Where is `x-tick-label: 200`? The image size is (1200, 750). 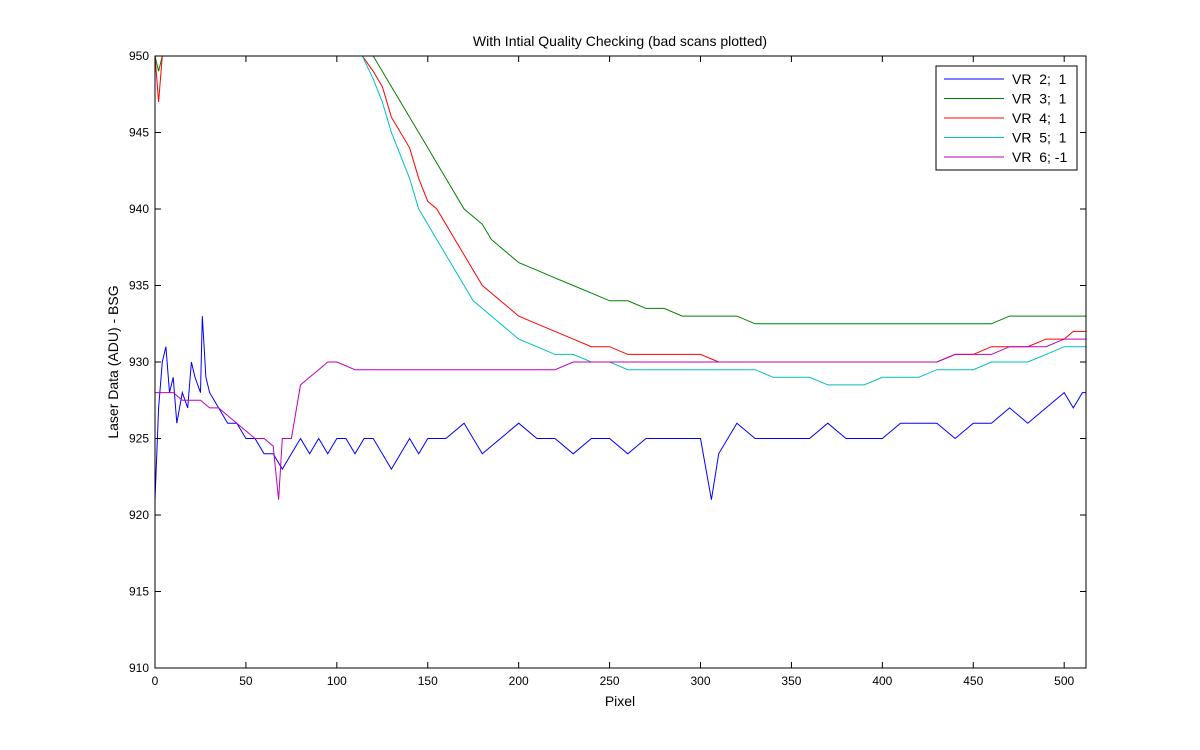 x-tick-label: 200 is located at coordinates (519, 681).